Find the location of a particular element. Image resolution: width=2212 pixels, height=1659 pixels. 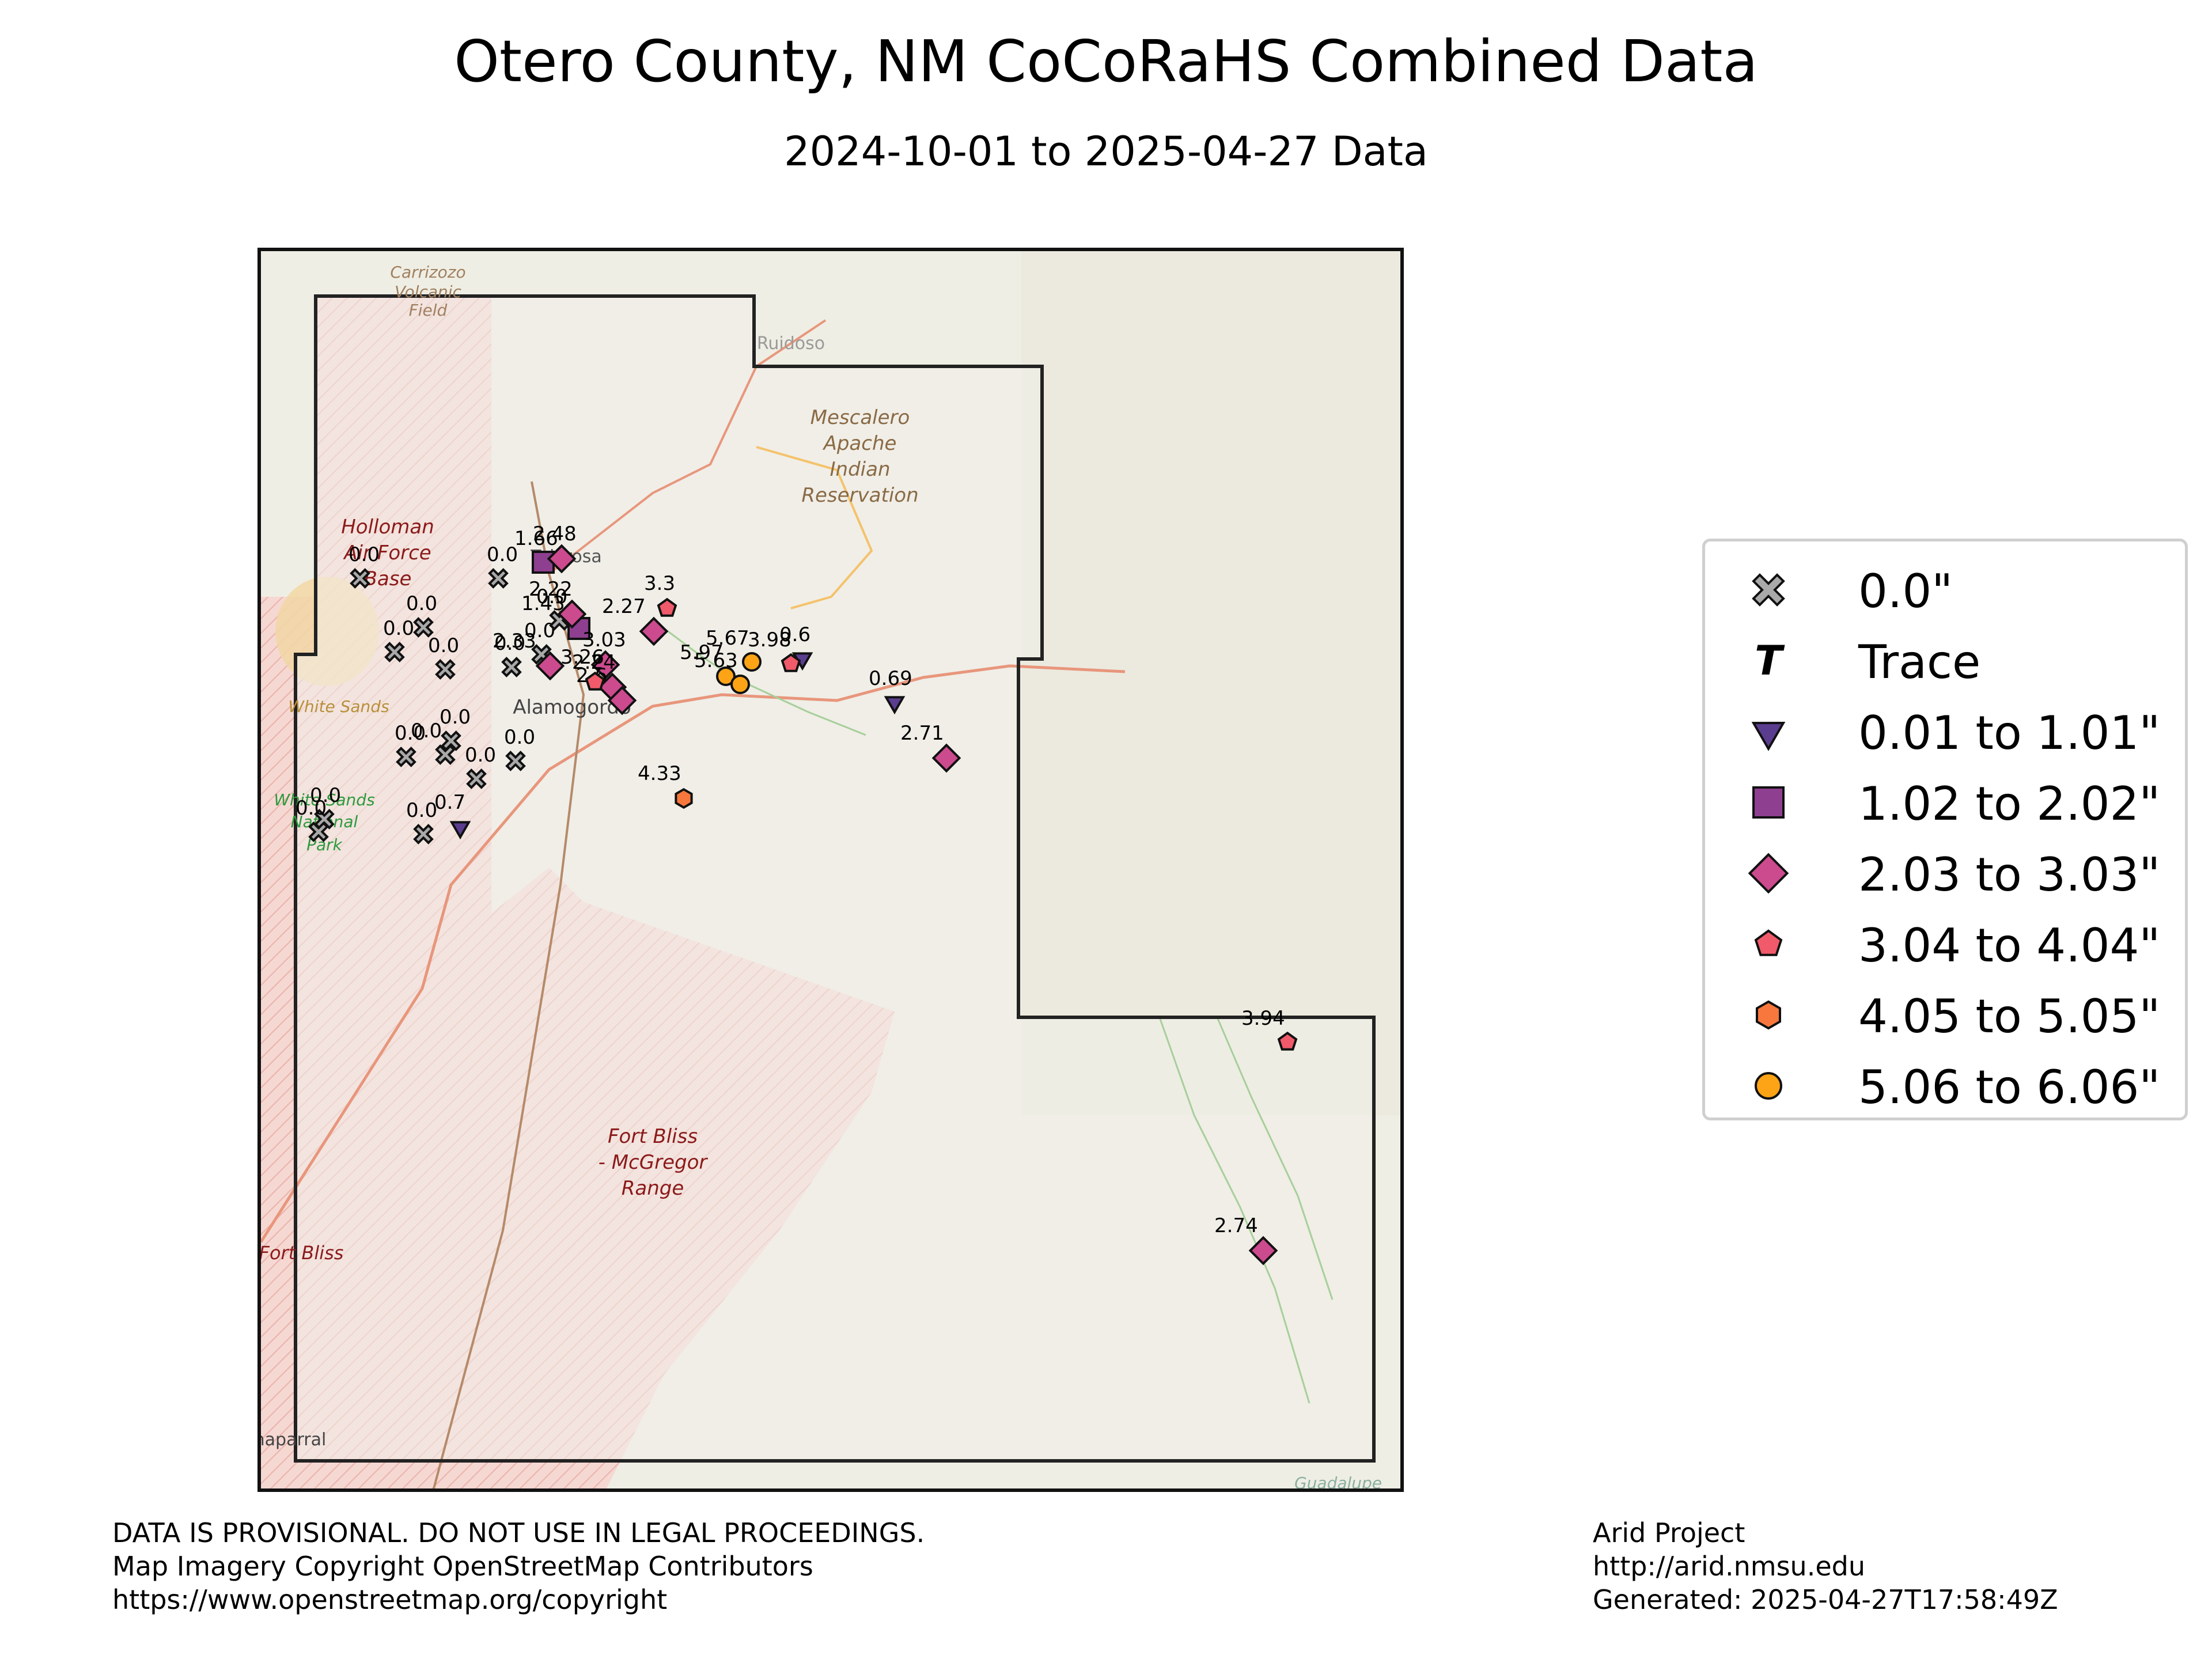

lincoln-nf-boundary is located at coordinates (1234, 1210).